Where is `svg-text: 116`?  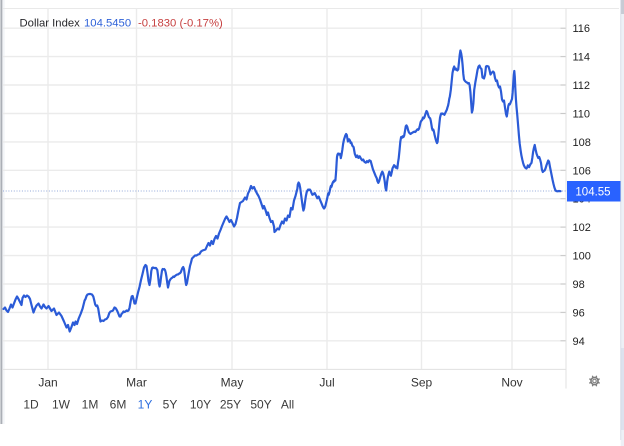 svg-text: 116 is located at coordinates (582, 29).